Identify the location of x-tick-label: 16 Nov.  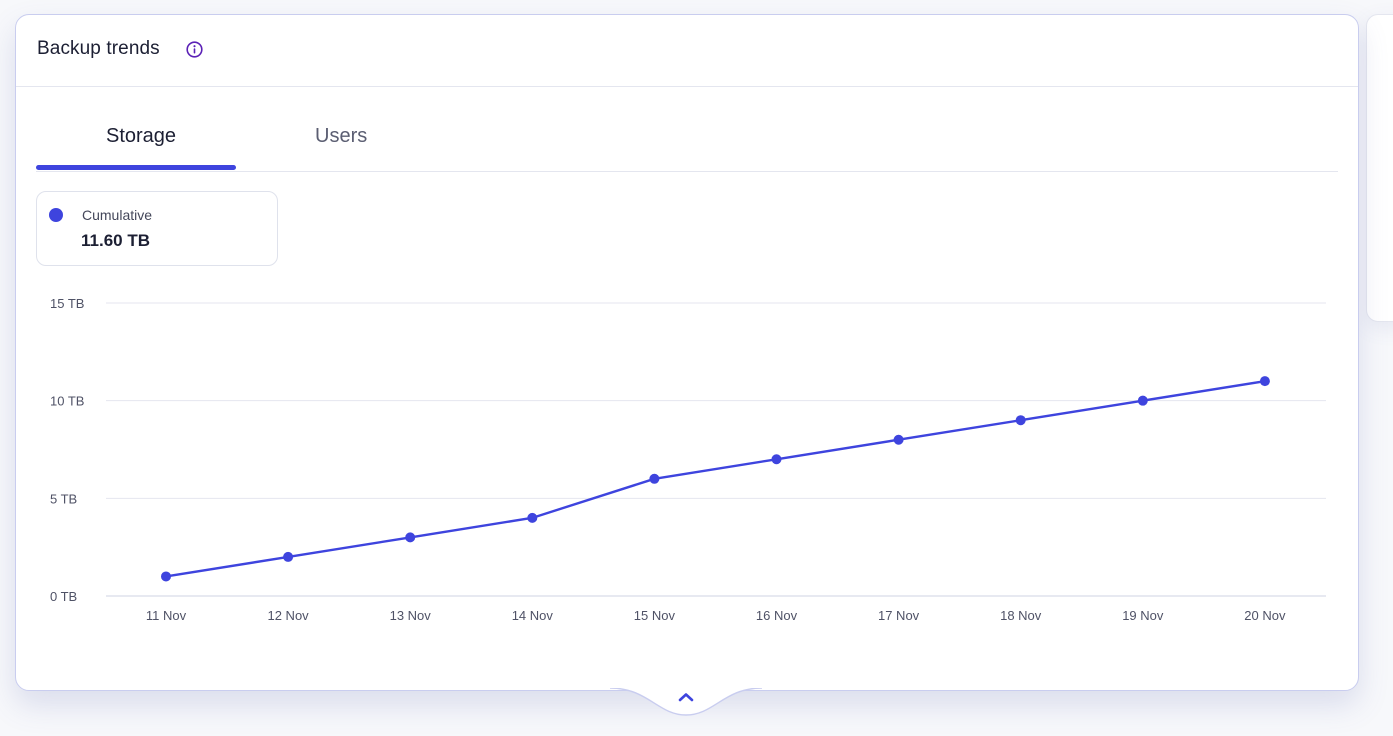
(777, 615).